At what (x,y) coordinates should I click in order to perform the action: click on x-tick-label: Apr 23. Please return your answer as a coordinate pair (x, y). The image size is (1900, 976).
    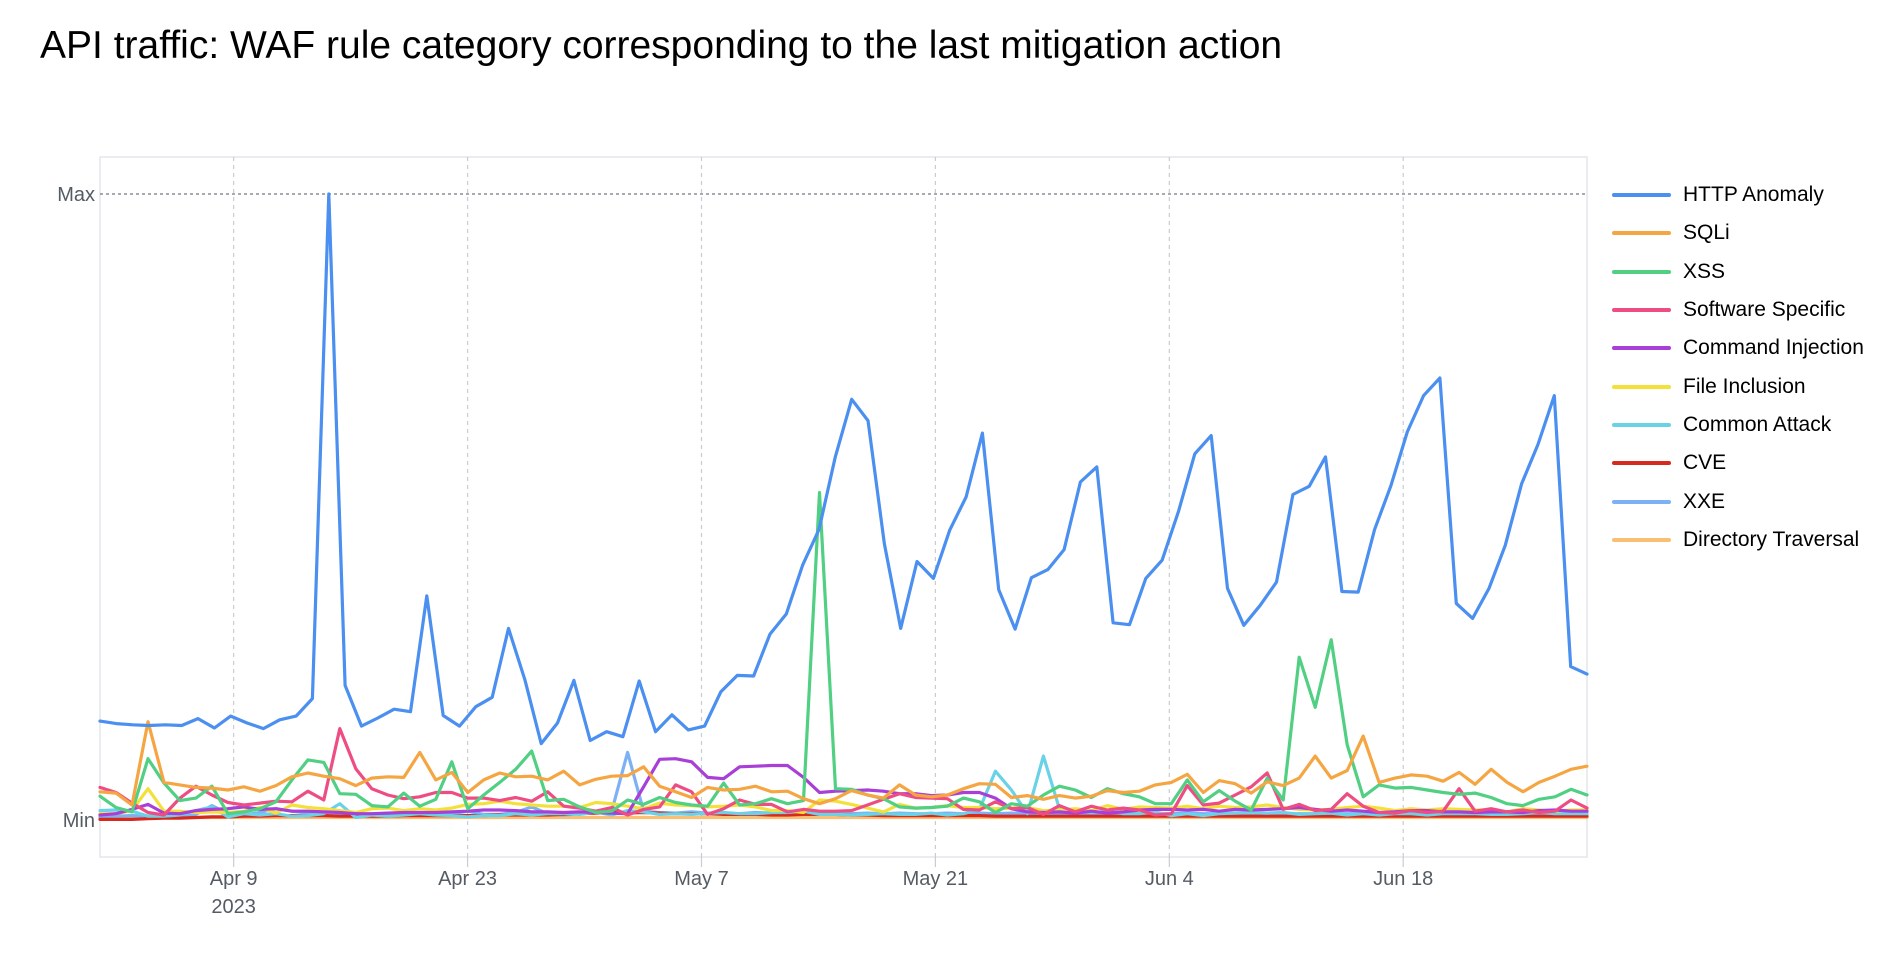
    Looking at the image, I should click on (467, 879).